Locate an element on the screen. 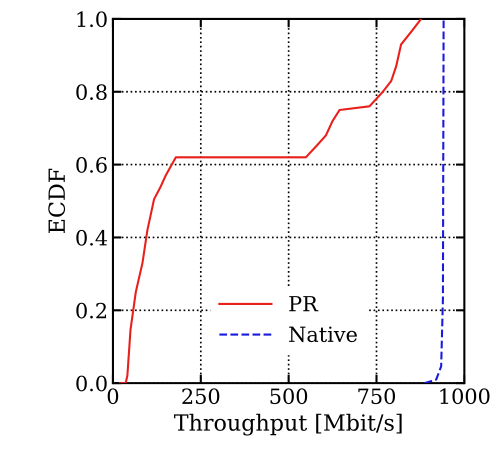 The width and height of the screenshot is (502, 473). legend-label: PR is located at coordinates (303, 304).